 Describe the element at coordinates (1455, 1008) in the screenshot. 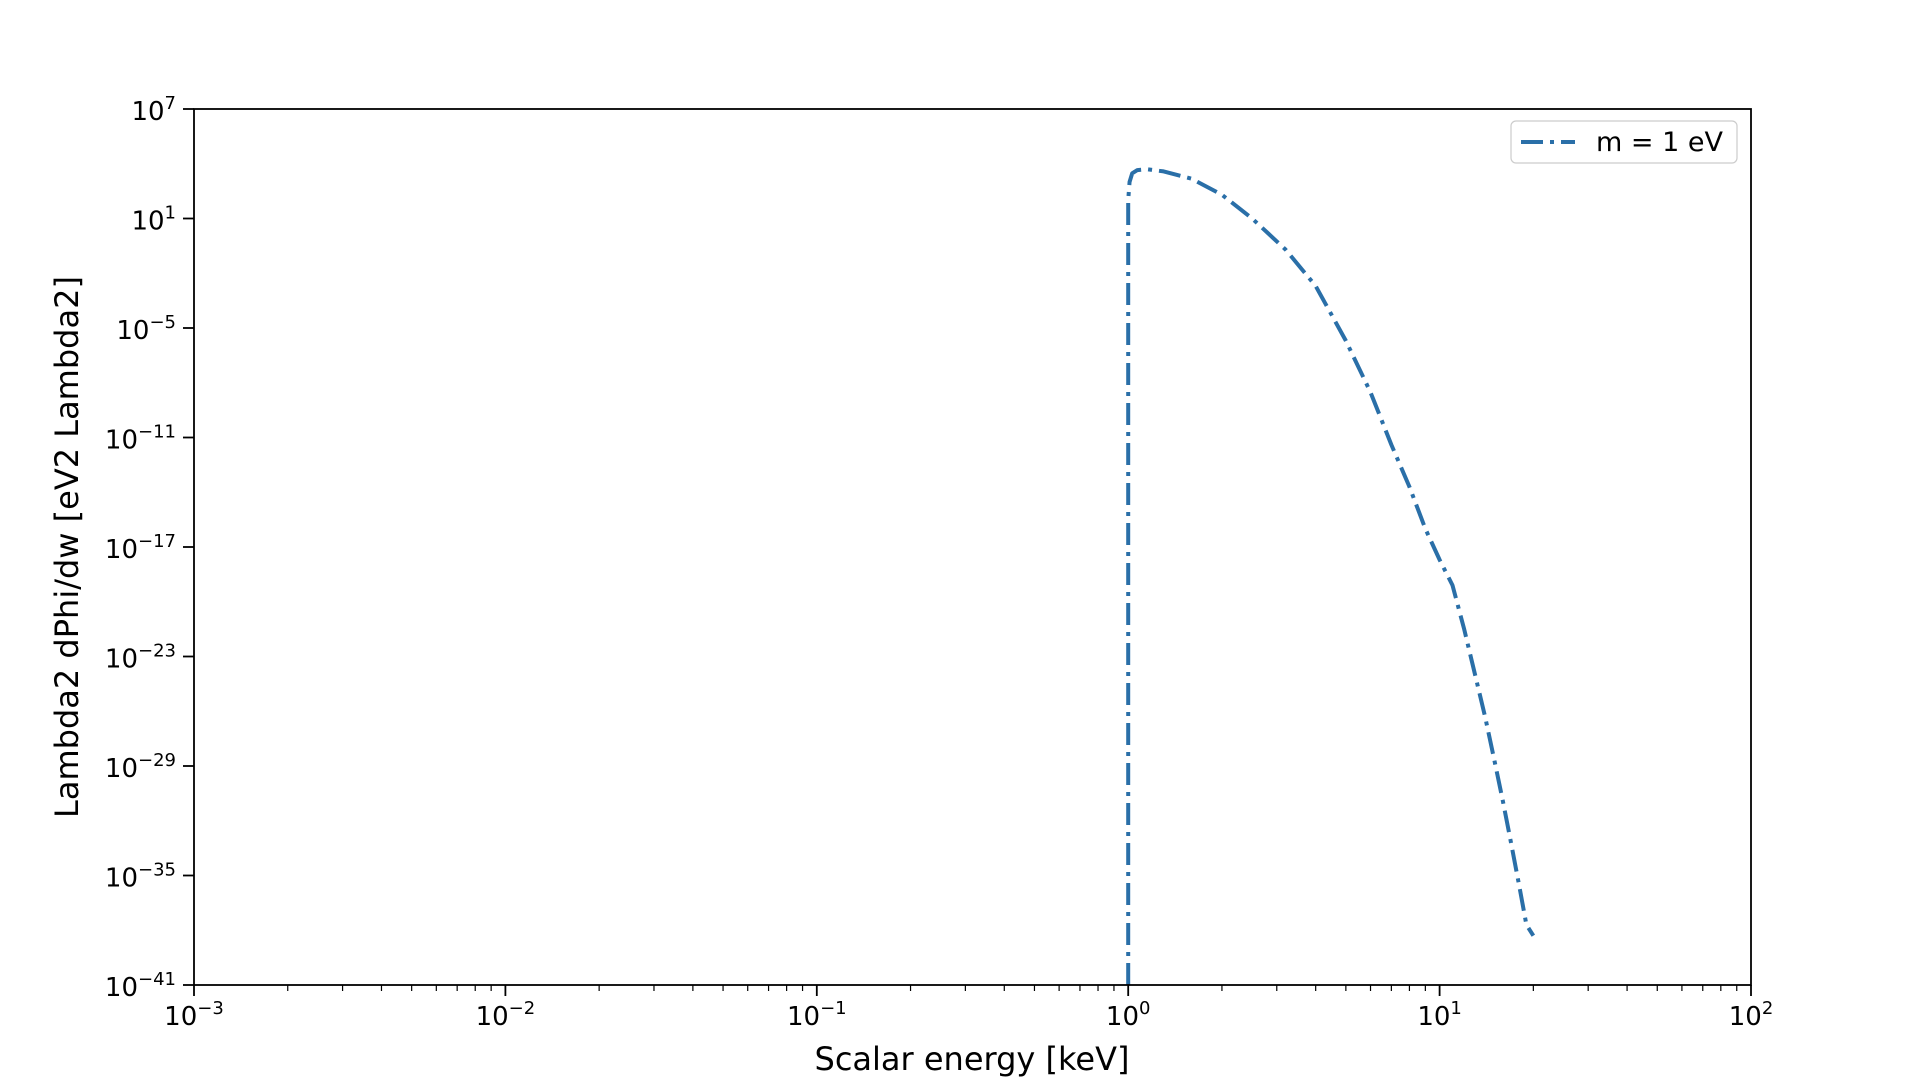

I see `x-tick-exponent: 1` at that location.